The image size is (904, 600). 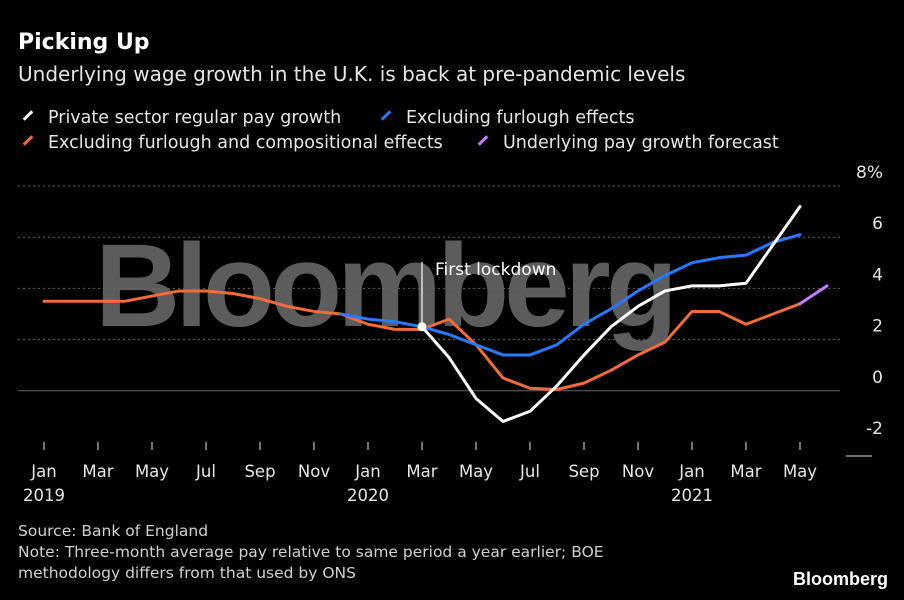 I want to click on series-line-blue, so click(x=570, y=295).